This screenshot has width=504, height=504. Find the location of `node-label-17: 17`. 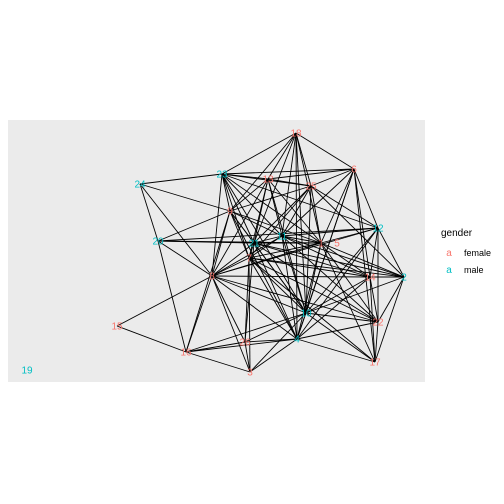

node-label-17: 17 is located at coordinates (375, 363).